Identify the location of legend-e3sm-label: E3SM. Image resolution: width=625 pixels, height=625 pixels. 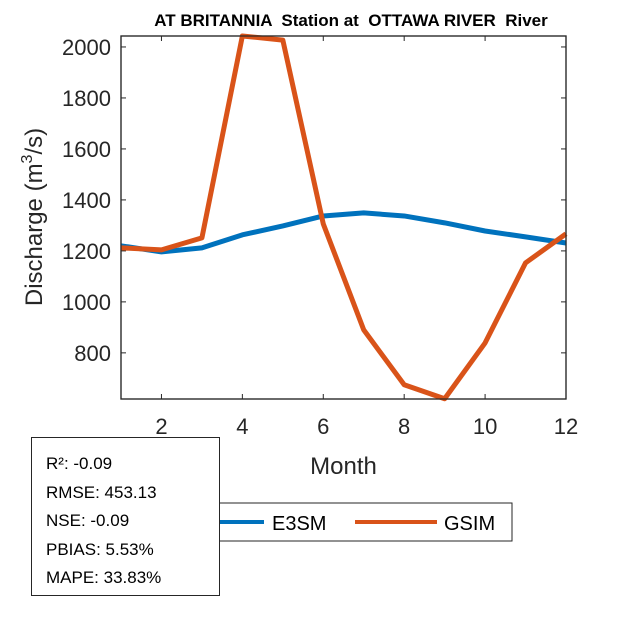
(299, 524).